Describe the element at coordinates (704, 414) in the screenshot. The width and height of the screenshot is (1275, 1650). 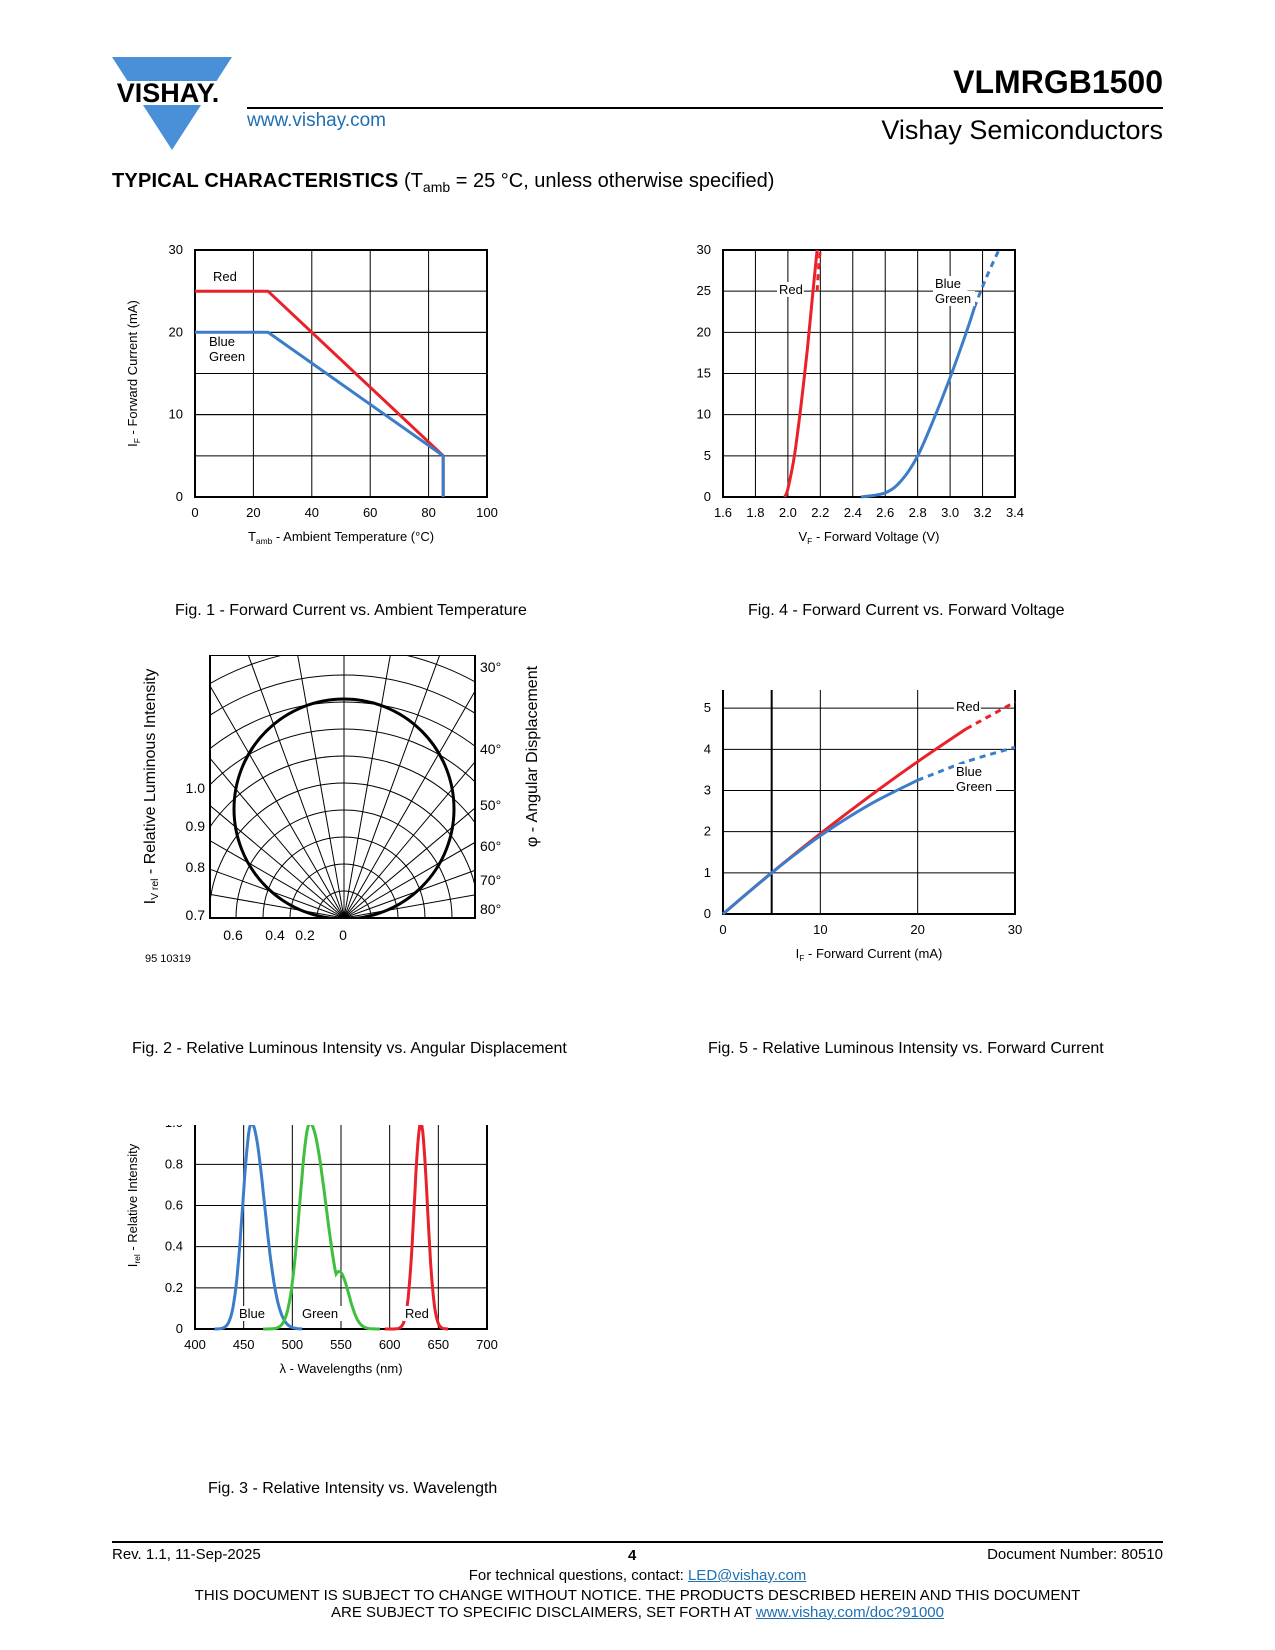
I see `y-tick-label-2: 10` at that location.